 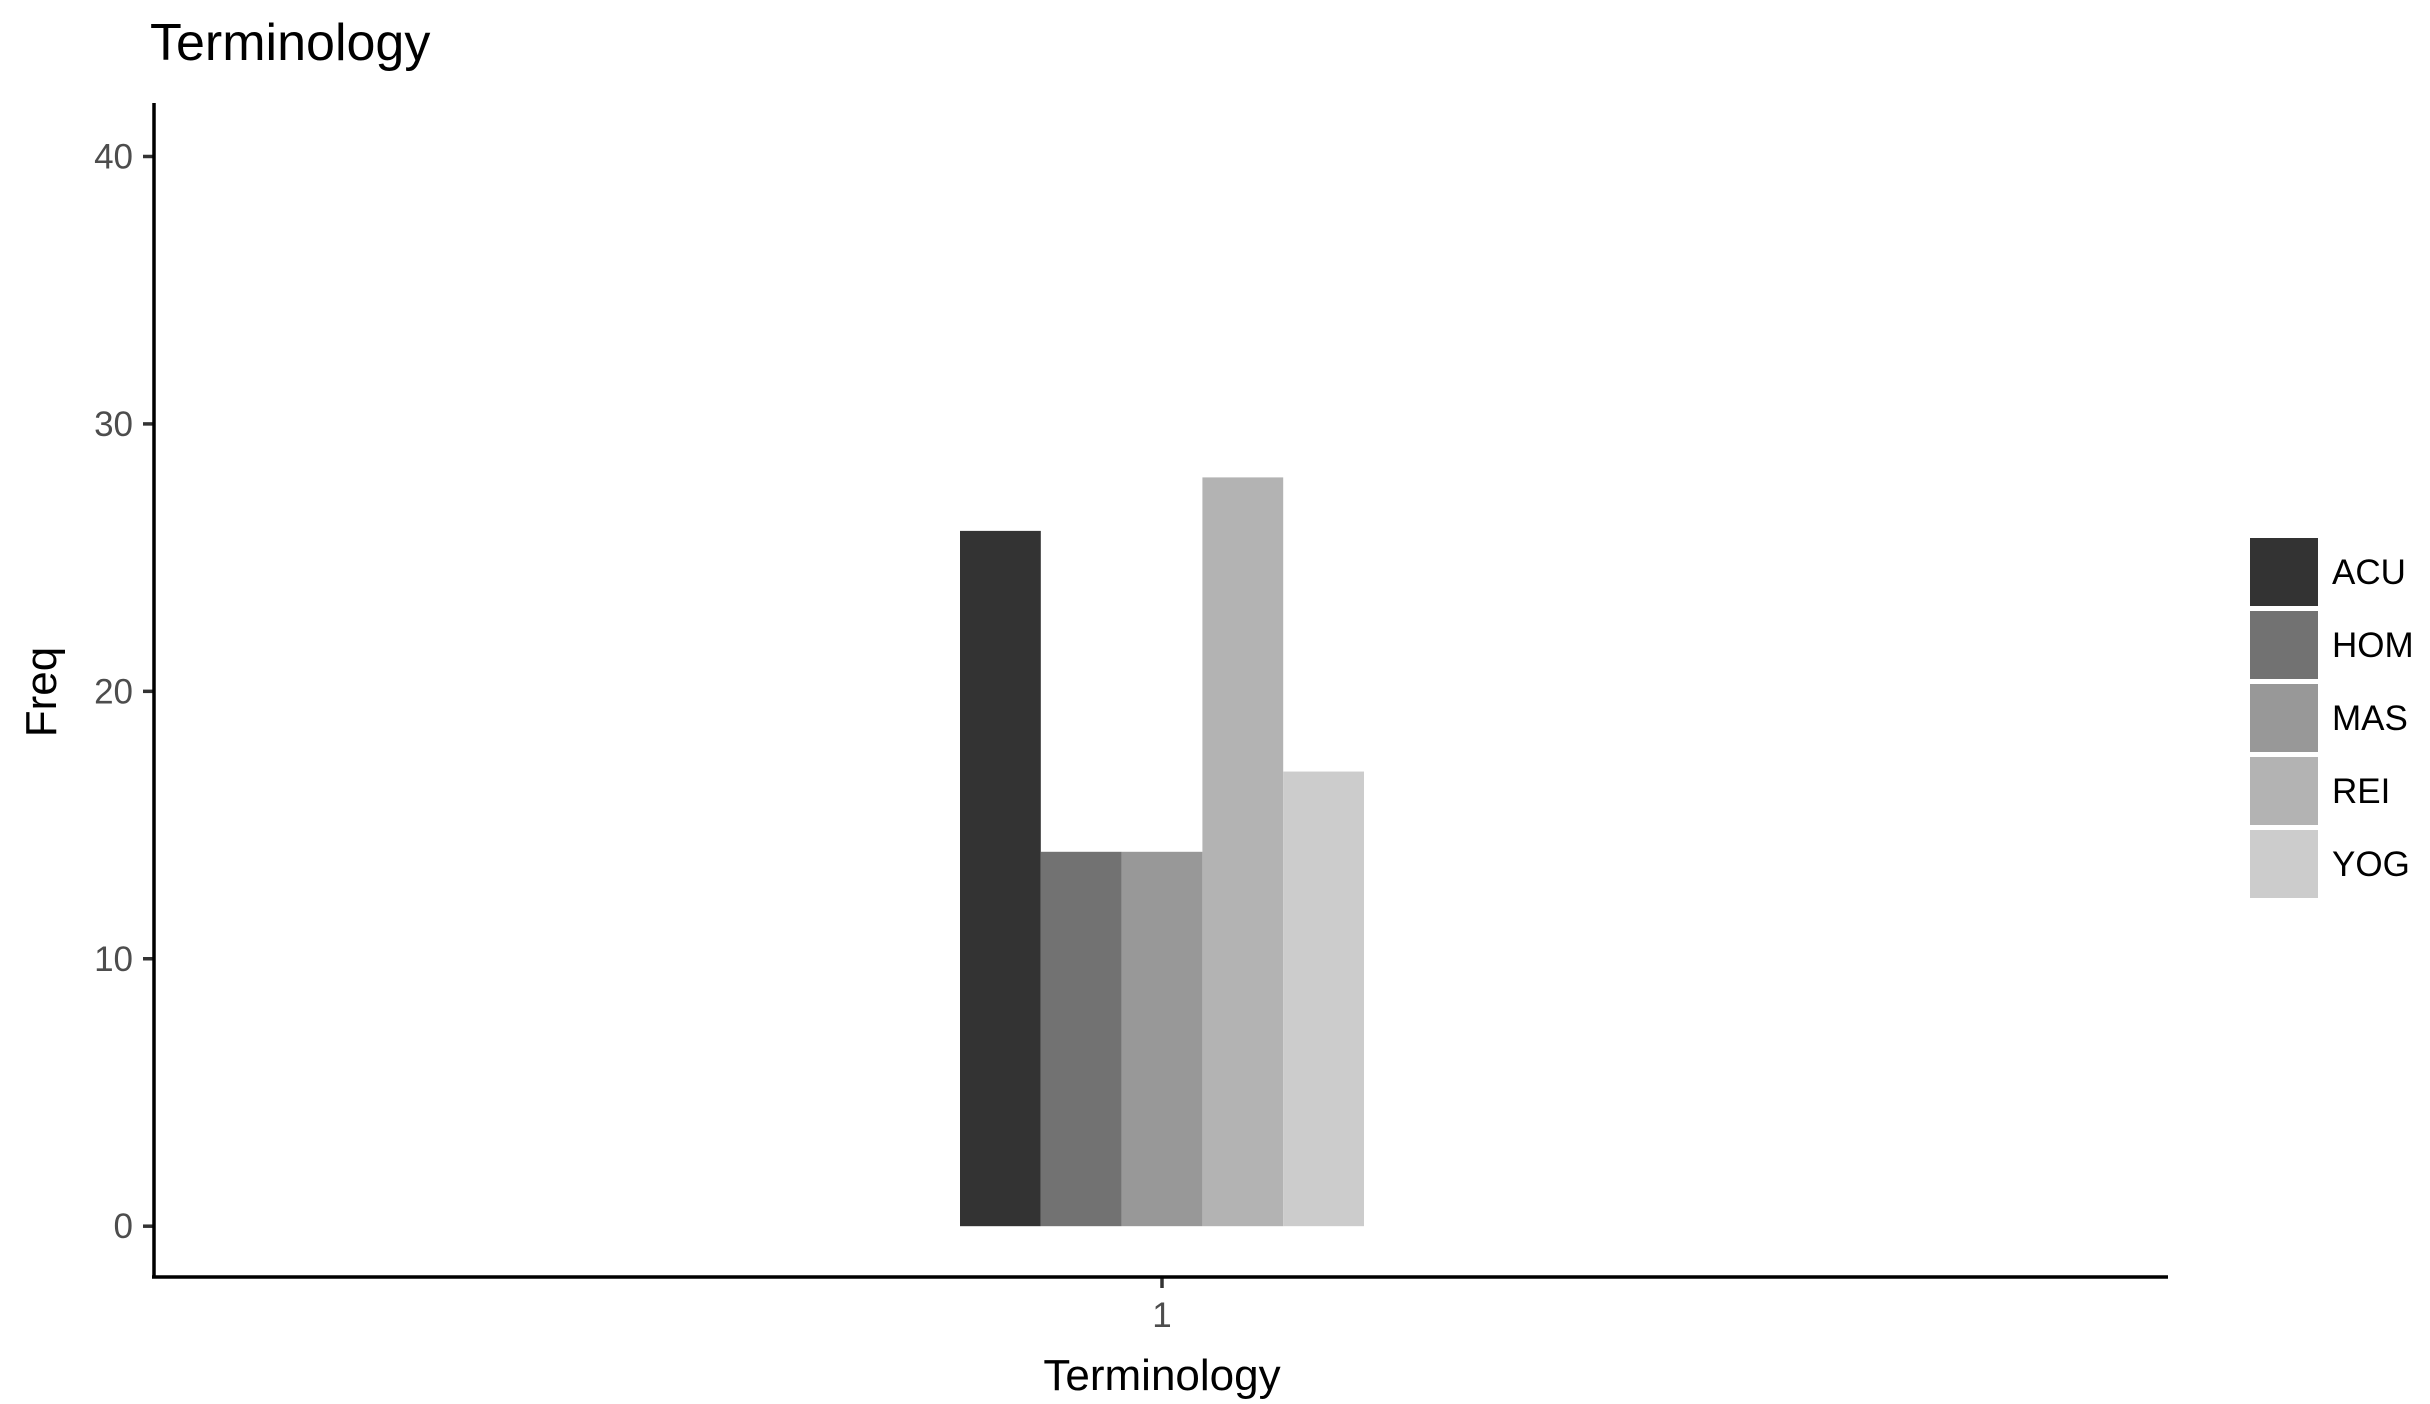 I want to click on bars, so click(x=1162, y=852).